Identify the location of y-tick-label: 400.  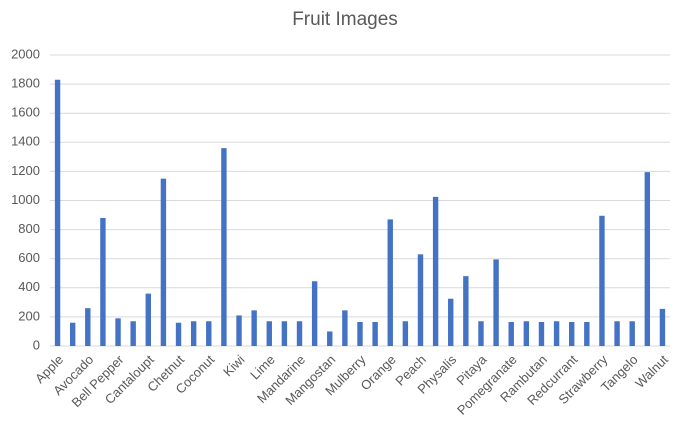
(29, 286).